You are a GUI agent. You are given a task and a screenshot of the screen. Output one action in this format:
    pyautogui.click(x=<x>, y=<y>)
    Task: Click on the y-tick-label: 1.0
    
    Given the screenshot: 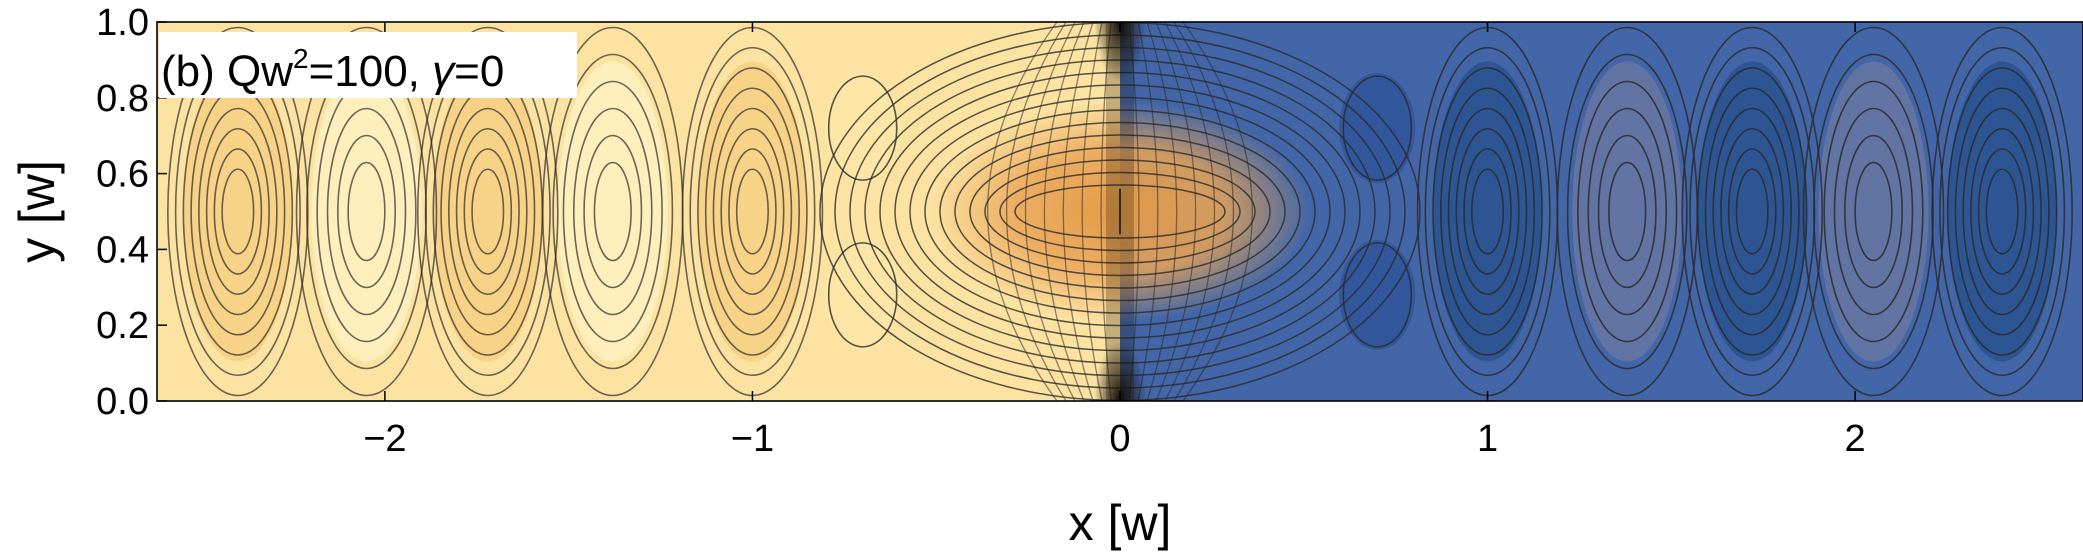 What is the action you would take?
    pyautogui.click(x=122, y=23)
    